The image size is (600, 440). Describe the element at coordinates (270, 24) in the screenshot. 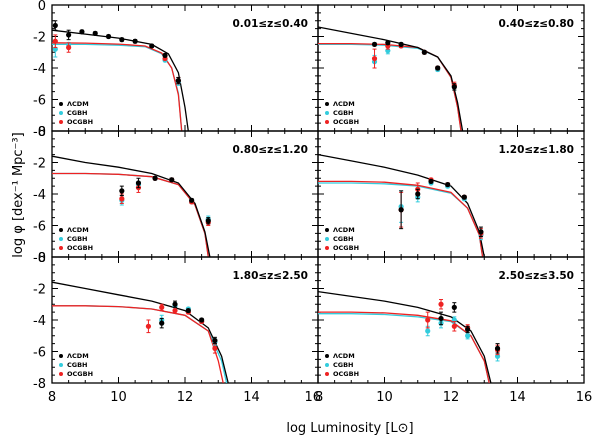

I see `redshift-label: 0.01≤z≤0.40` at that location.